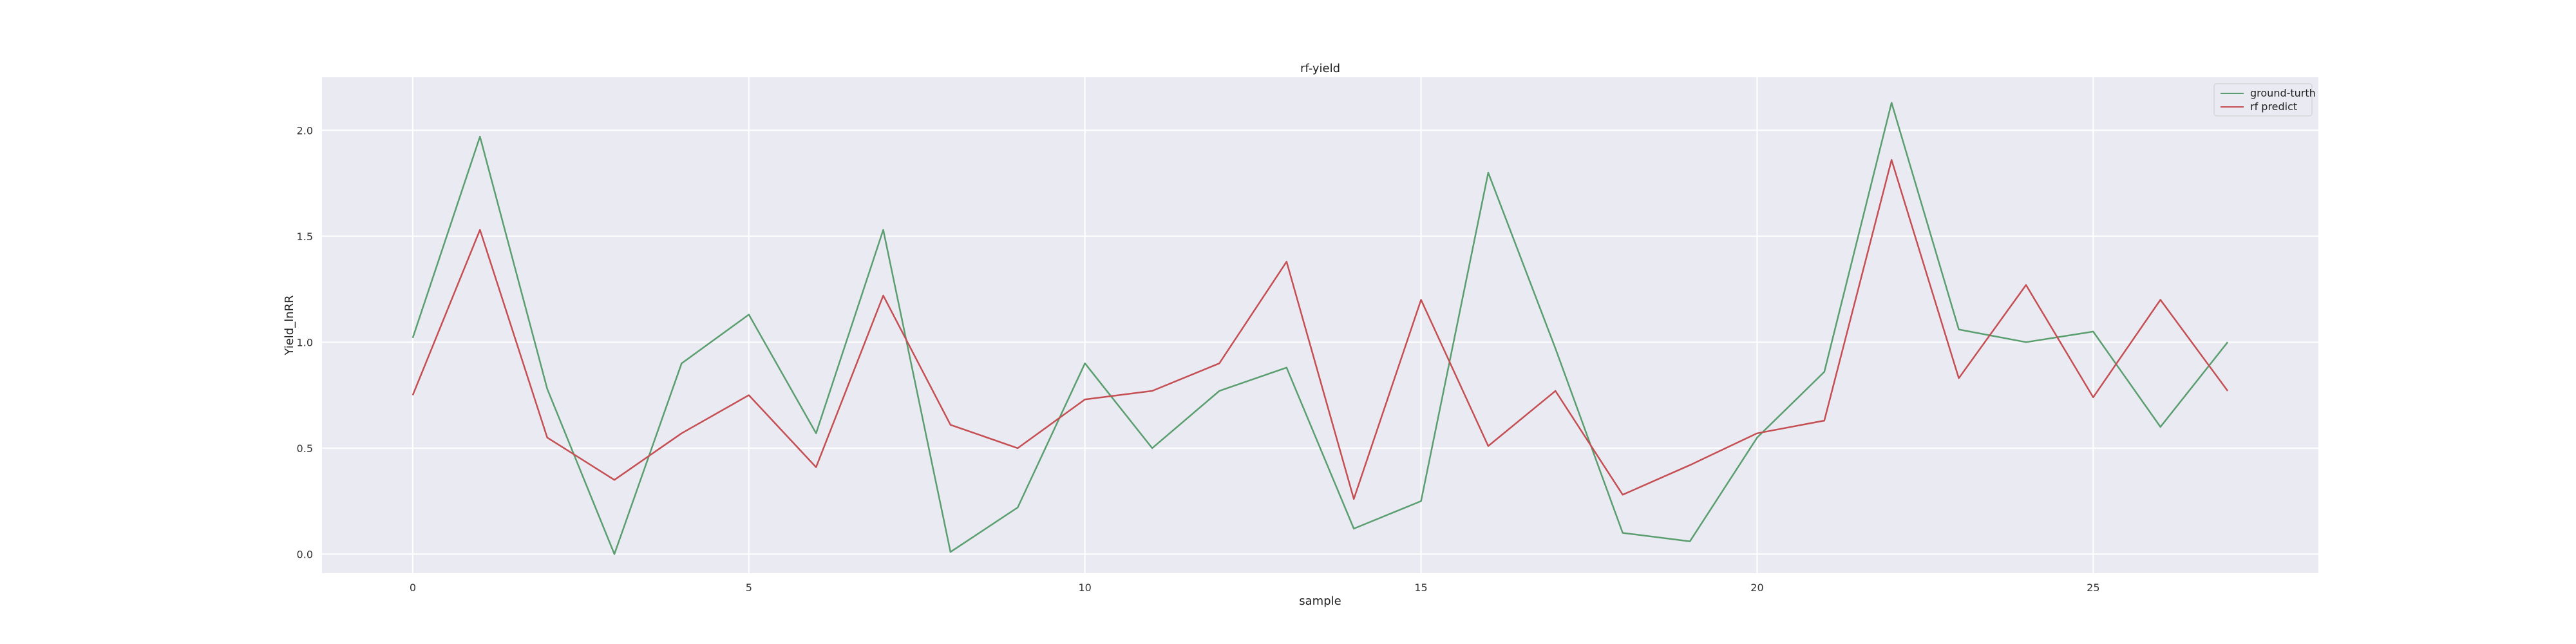 The height and width of the screenshot is (644, 2576). What do you see at coordinates (413, 588) in the screenshot?
I see `x-tick-label: 0` at bounding box center [413, 588].